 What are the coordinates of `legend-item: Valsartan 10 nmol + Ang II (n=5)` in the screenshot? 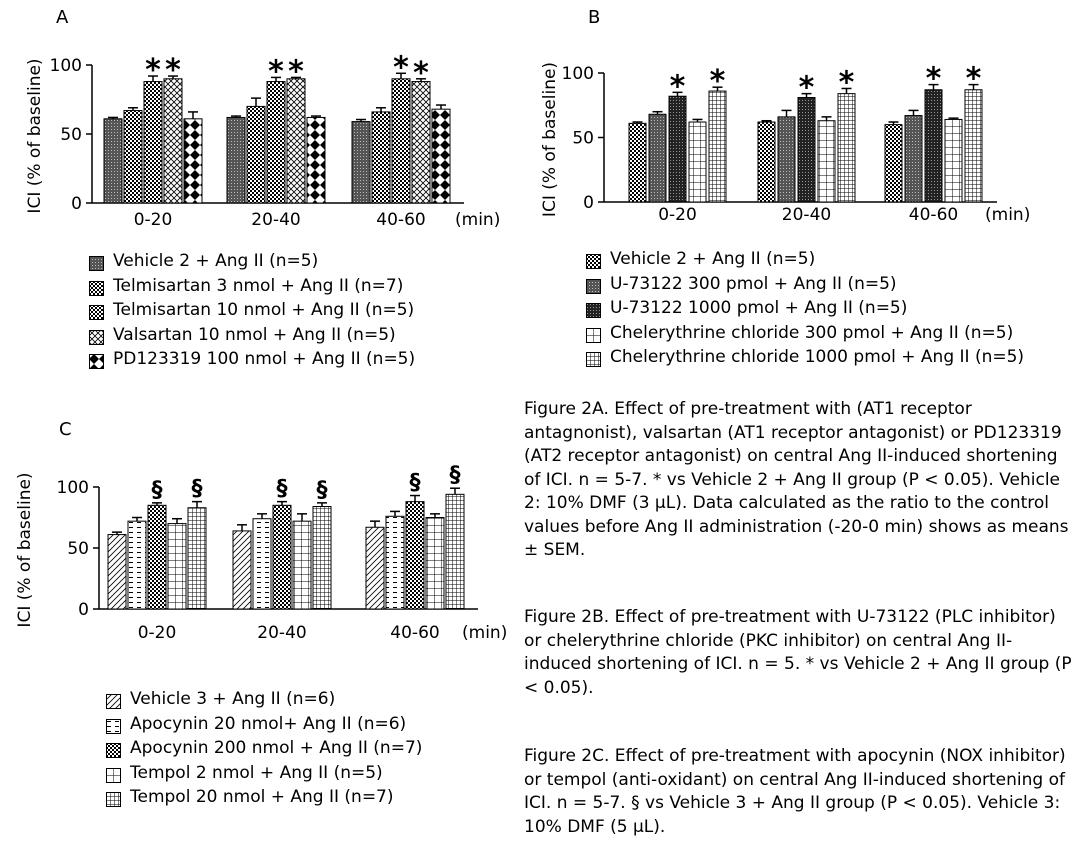 It's located at (252, 335).